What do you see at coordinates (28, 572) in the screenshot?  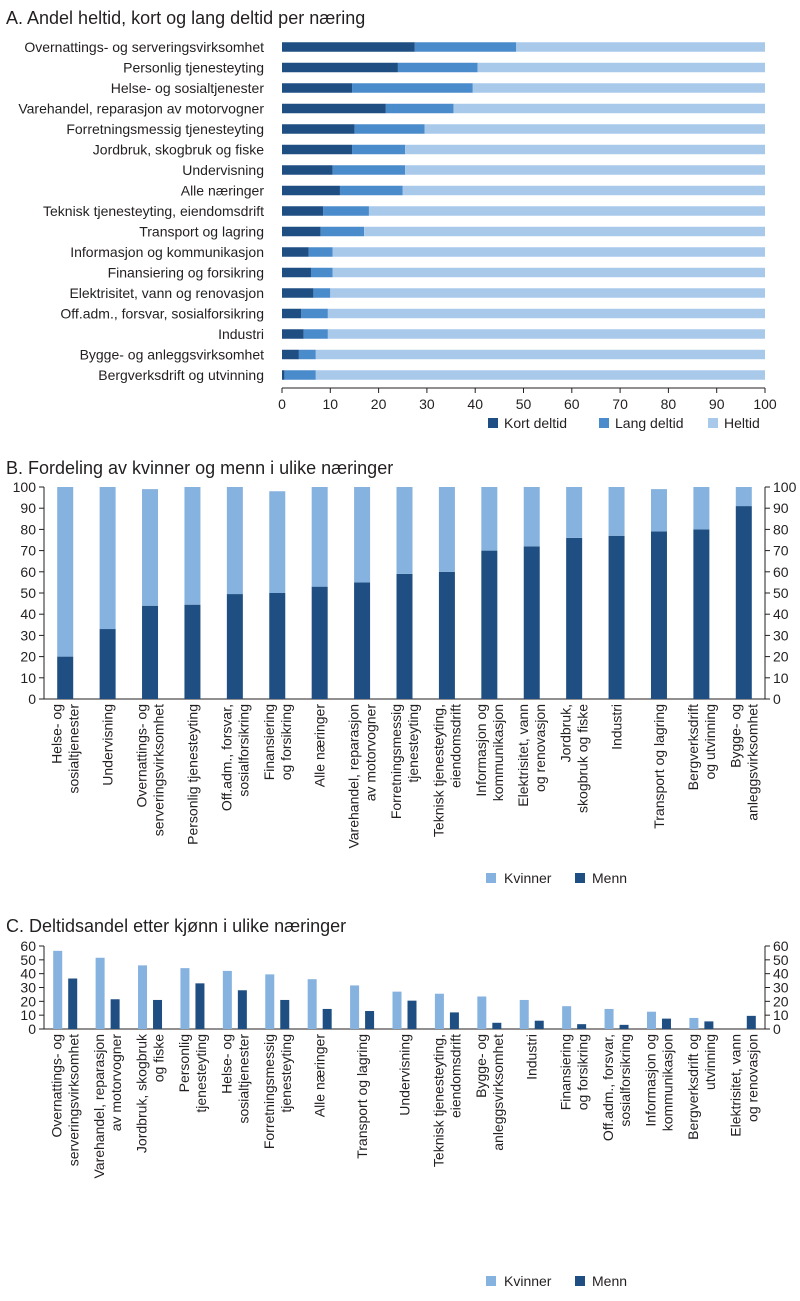 I see `y-tick-label-left-60: 60` at bounding box center [28, 572].